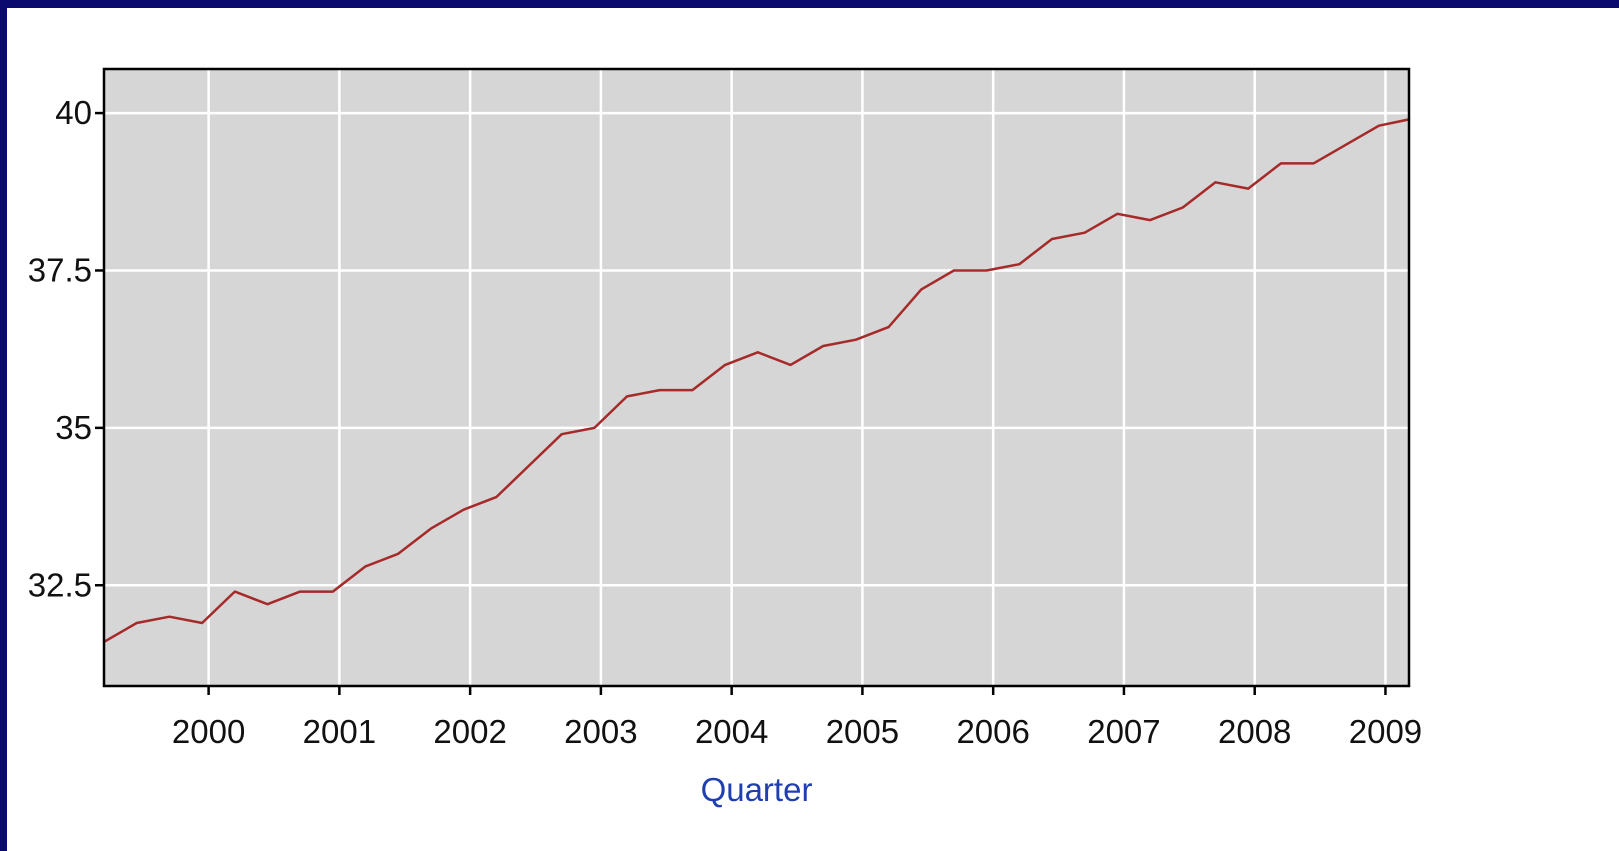 The image size is (1619, 851). What do you see at coordinates (60, 584) in the screenshot?
I see `y-tick-label: 32.5` at bounding box center [60, 584].